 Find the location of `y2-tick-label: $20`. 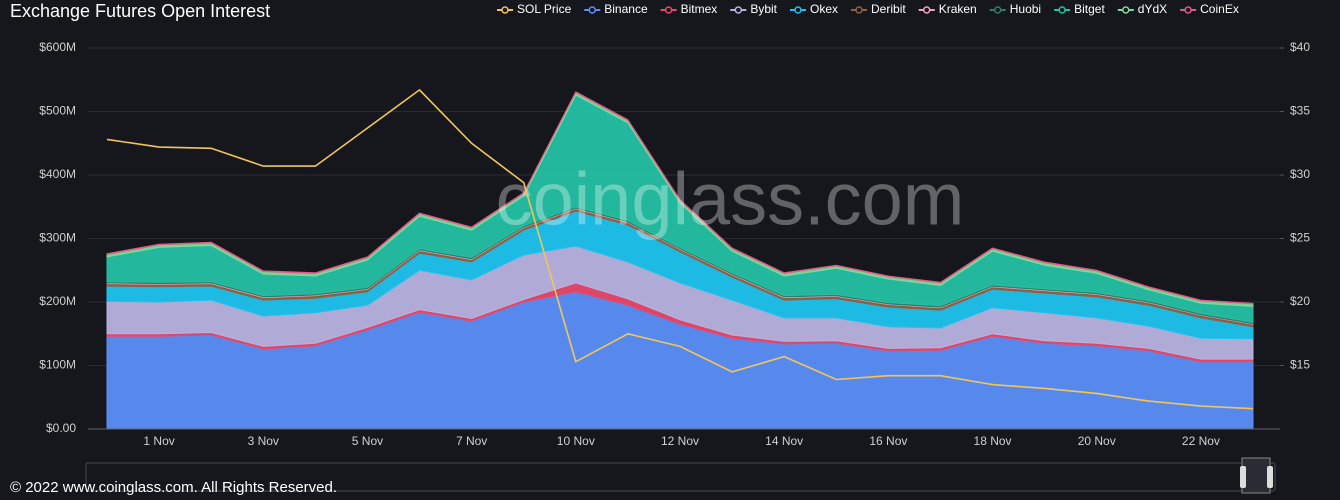

y2-tick-label: $20 is located at coordinates (1300, 301).